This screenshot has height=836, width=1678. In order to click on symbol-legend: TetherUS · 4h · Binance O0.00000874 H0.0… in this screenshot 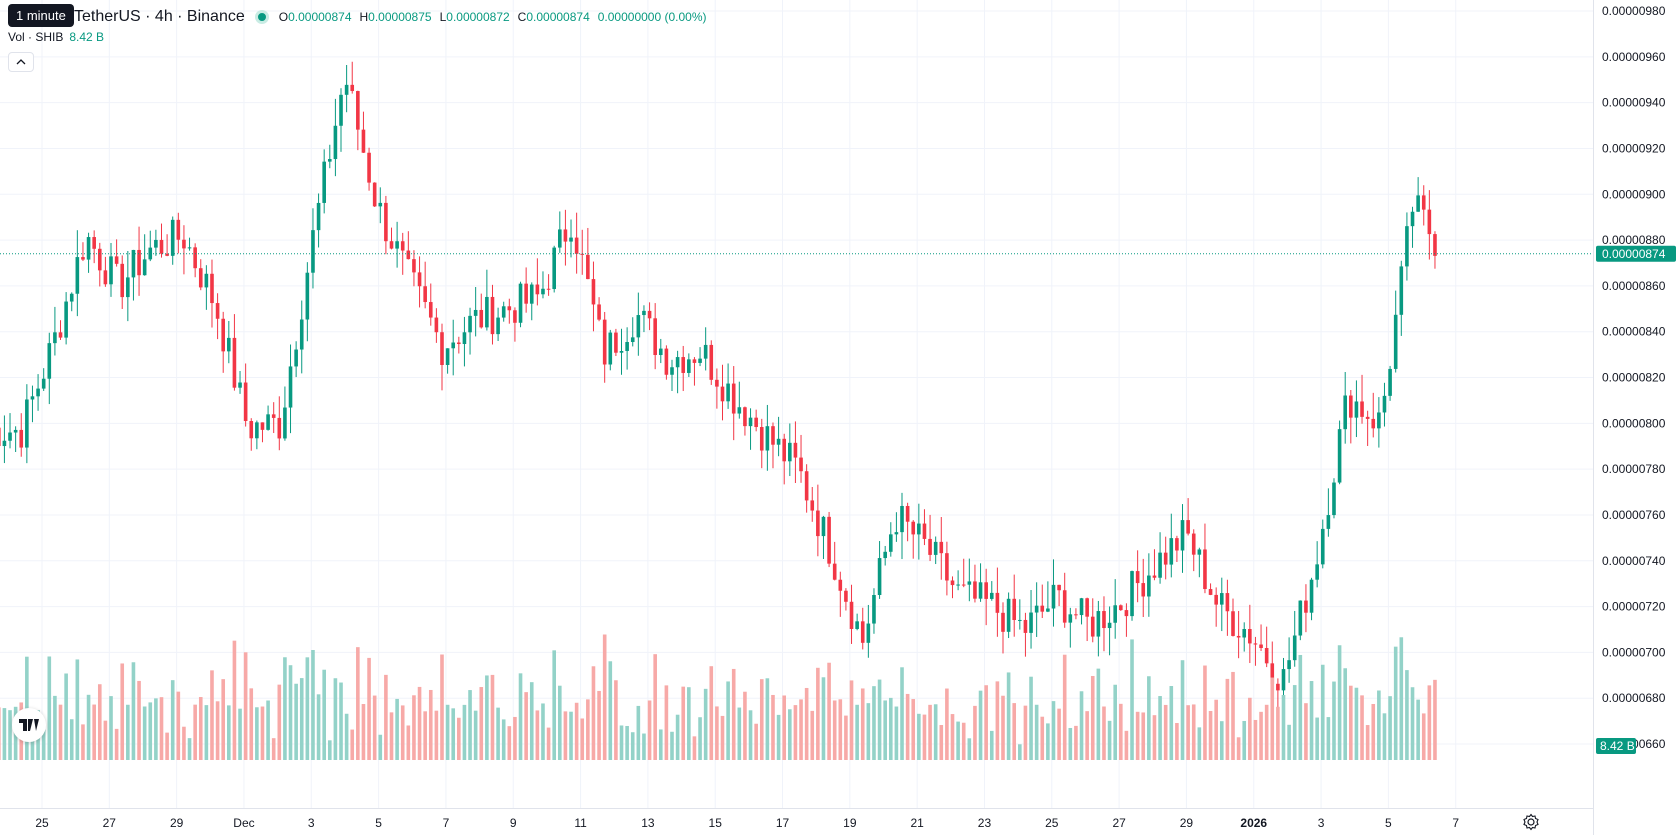, I will do `click(357, 17)`.